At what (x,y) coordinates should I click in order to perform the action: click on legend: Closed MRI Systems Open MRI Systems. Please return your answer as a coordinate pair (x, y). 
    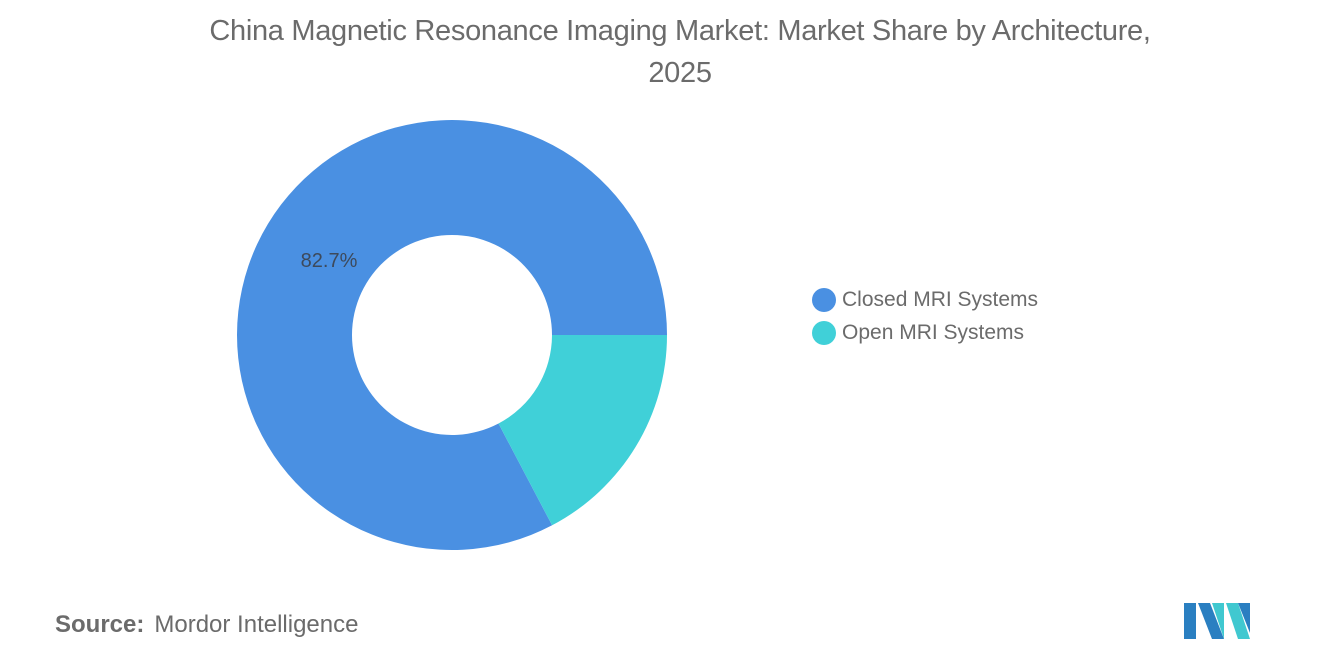
    Looking at the image, I should click on (925, 316).